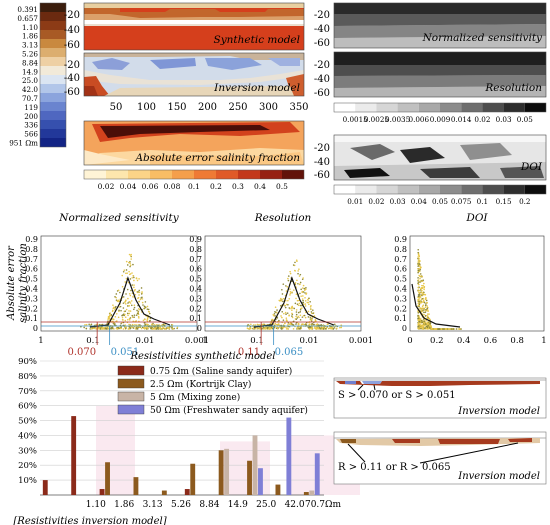  What do you see at coordinates (322, 29) in the screenshot?
I see `sensitivity-ytick: -40` at bounding box center [322, 29].